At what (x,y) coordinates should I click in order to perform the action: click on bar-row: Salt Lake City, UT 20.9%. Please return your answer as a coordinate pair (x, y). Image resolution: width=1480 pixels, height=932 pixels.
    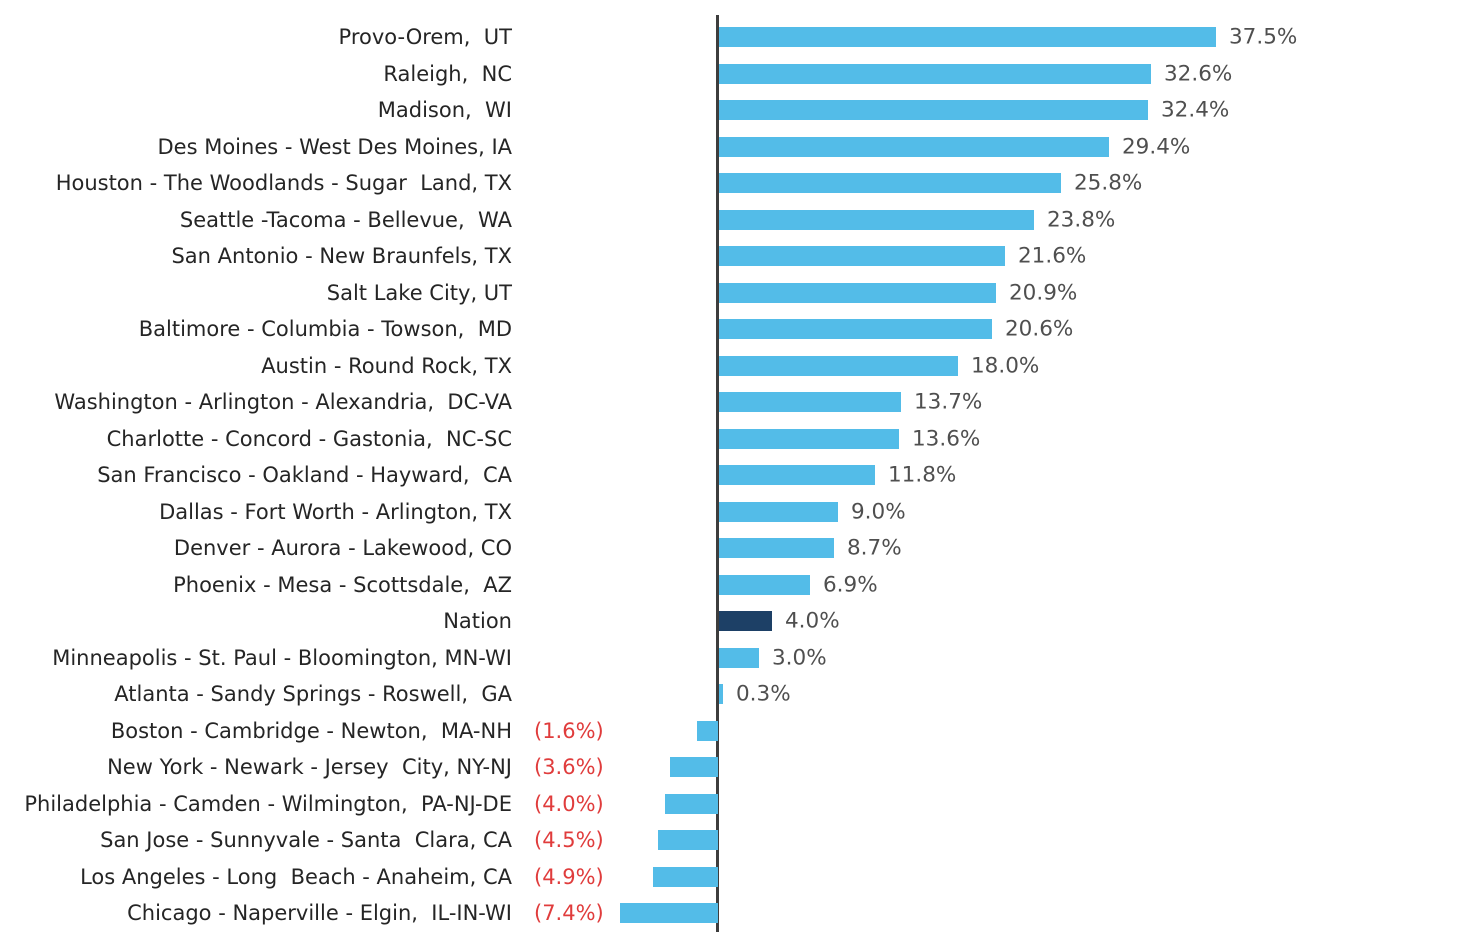
    Looking at the image, I should click on (740, 292).